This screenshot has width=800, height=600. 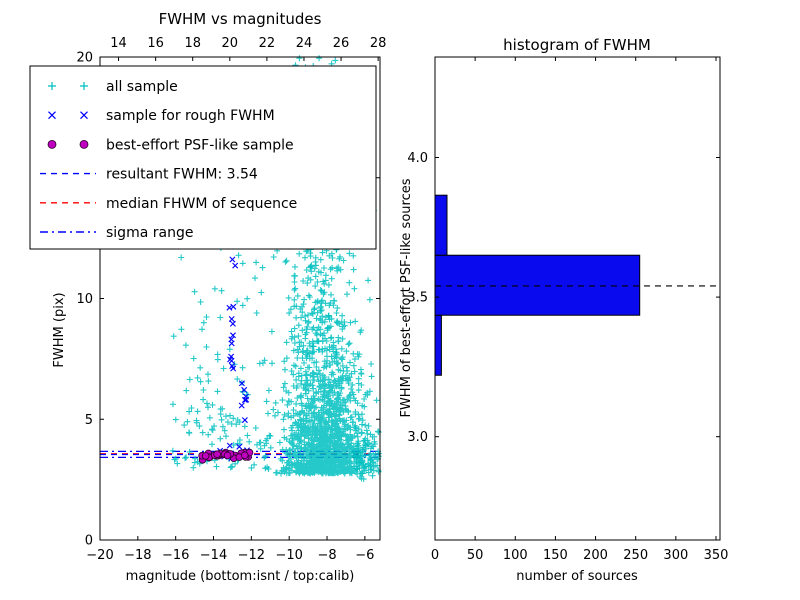 What do you see at coordinates (417, 437) in the screenshot?
I see `hist-y-tick-label: 3.0` at bounding box center [417, 437].